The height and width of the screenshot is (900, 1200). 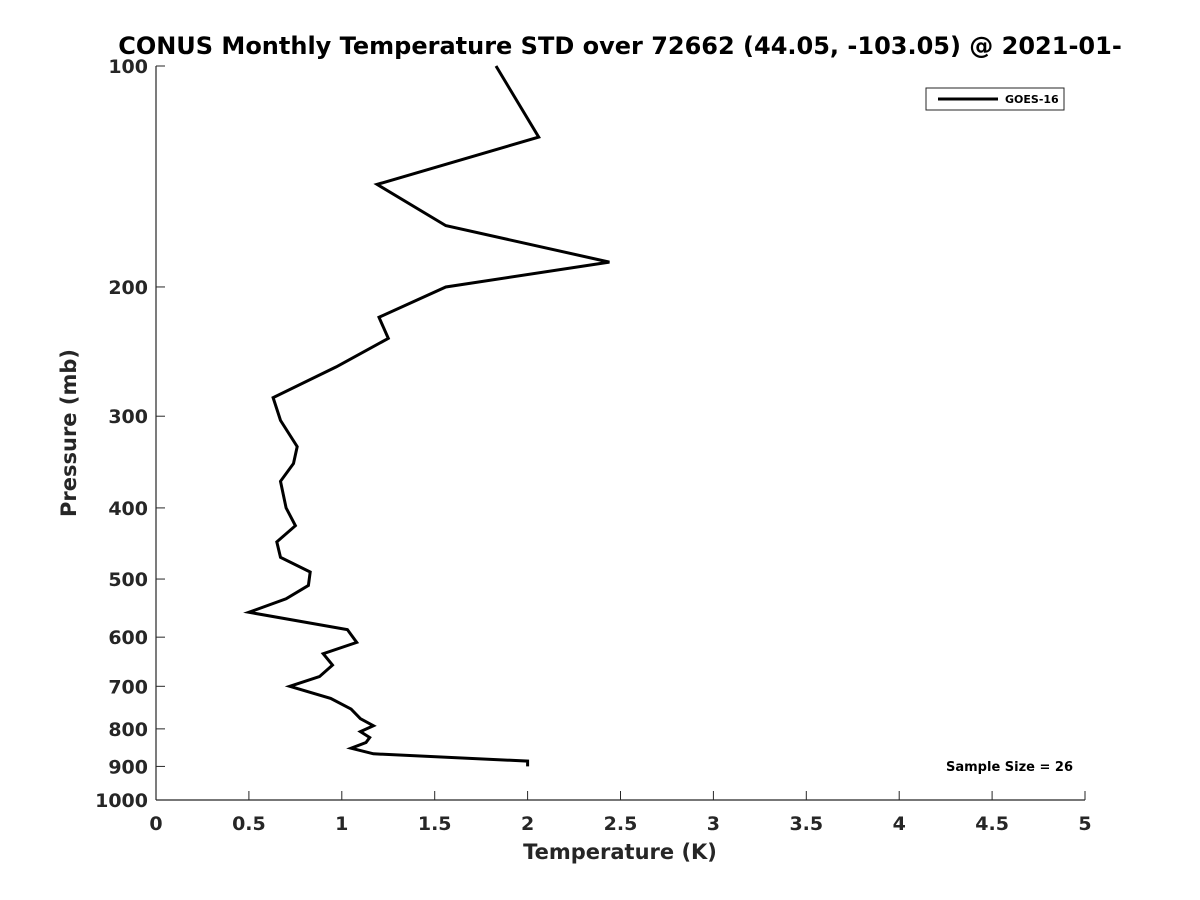 What do you see at coordinates (992, 824) in the screenshot?
I see `x-tick-label: 4.5` at bounding box center [992, 824].